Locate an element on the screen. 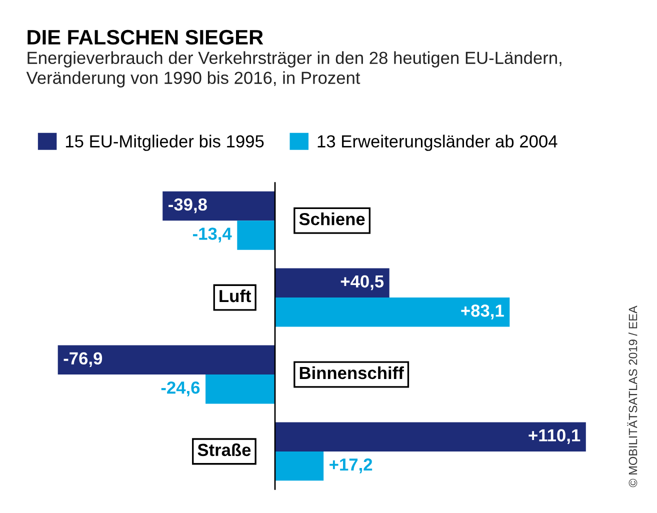 This screenshot has width=657, height=513. y-tick-label: Luft is located at coordinates (236, 295).